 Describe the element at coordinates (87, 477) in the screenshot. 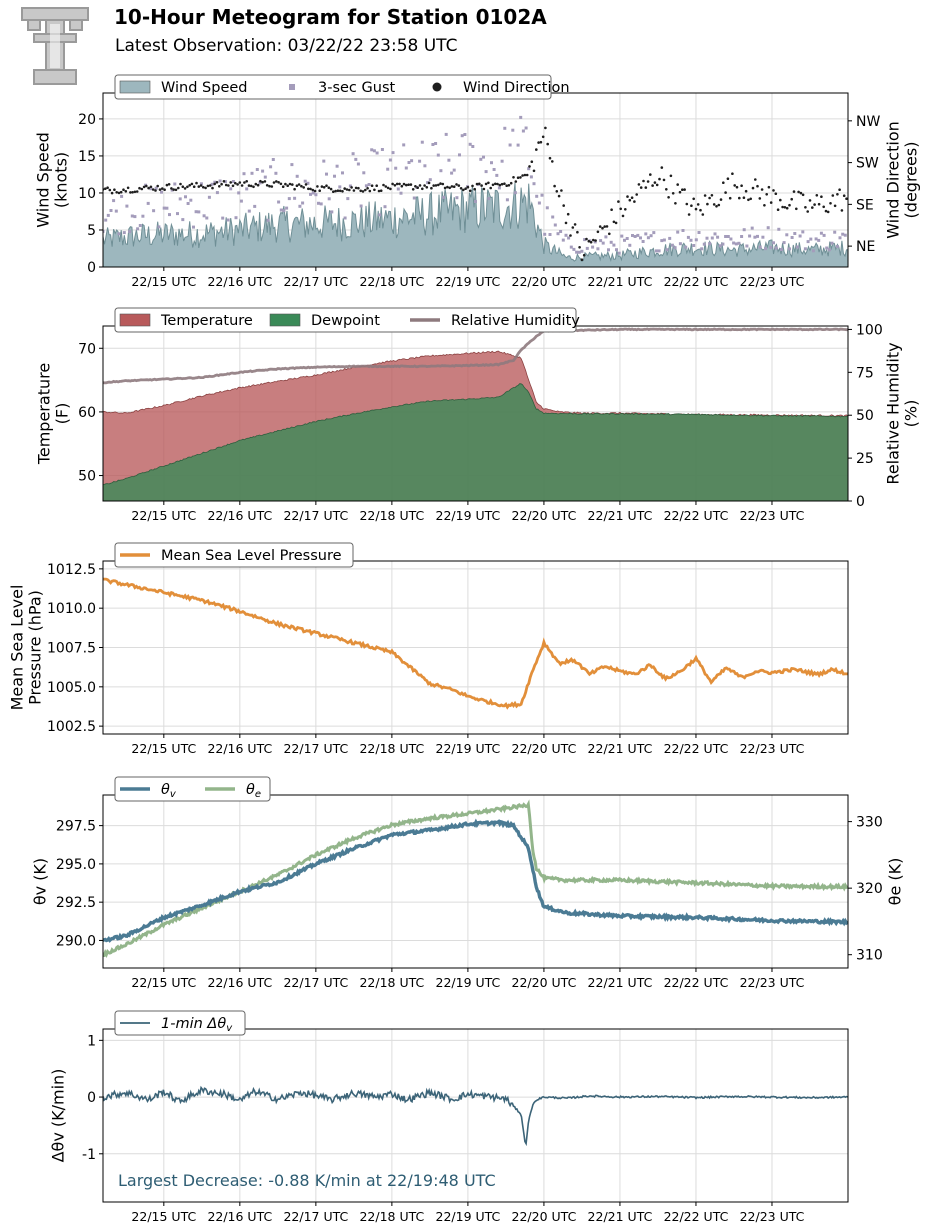

I see `y-tick-label: 50` at that location.